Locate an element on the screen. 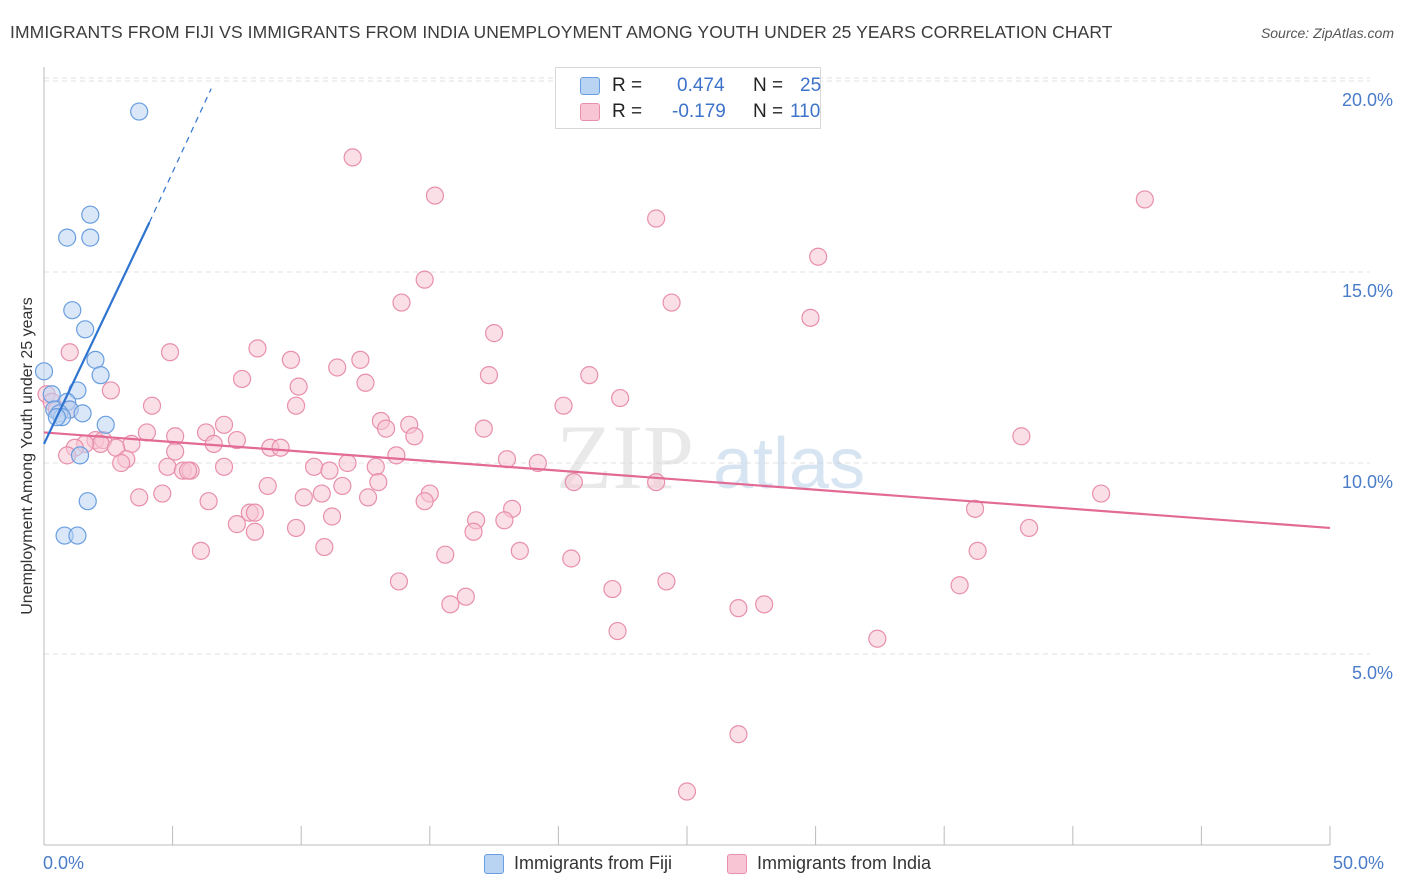 This screenshot has width=1406, height=892. fiji-trend-extension is located at coordinates (180, 155).